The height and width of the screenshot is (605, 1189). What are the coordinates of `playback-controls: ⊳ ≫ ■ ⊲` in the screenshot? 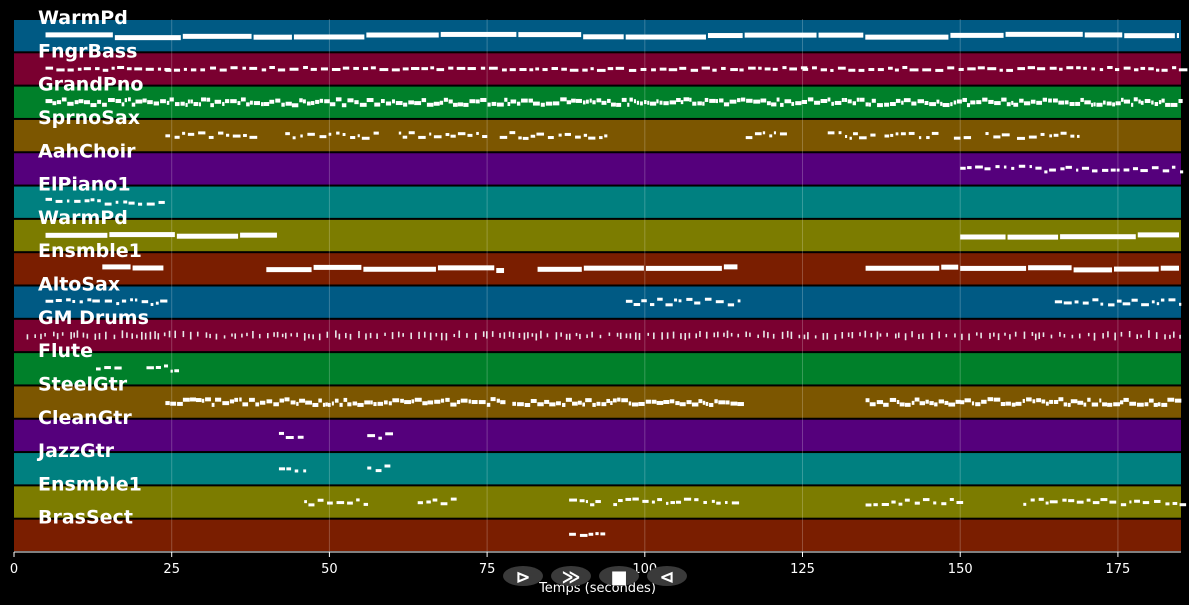 It's located at (595, 577).